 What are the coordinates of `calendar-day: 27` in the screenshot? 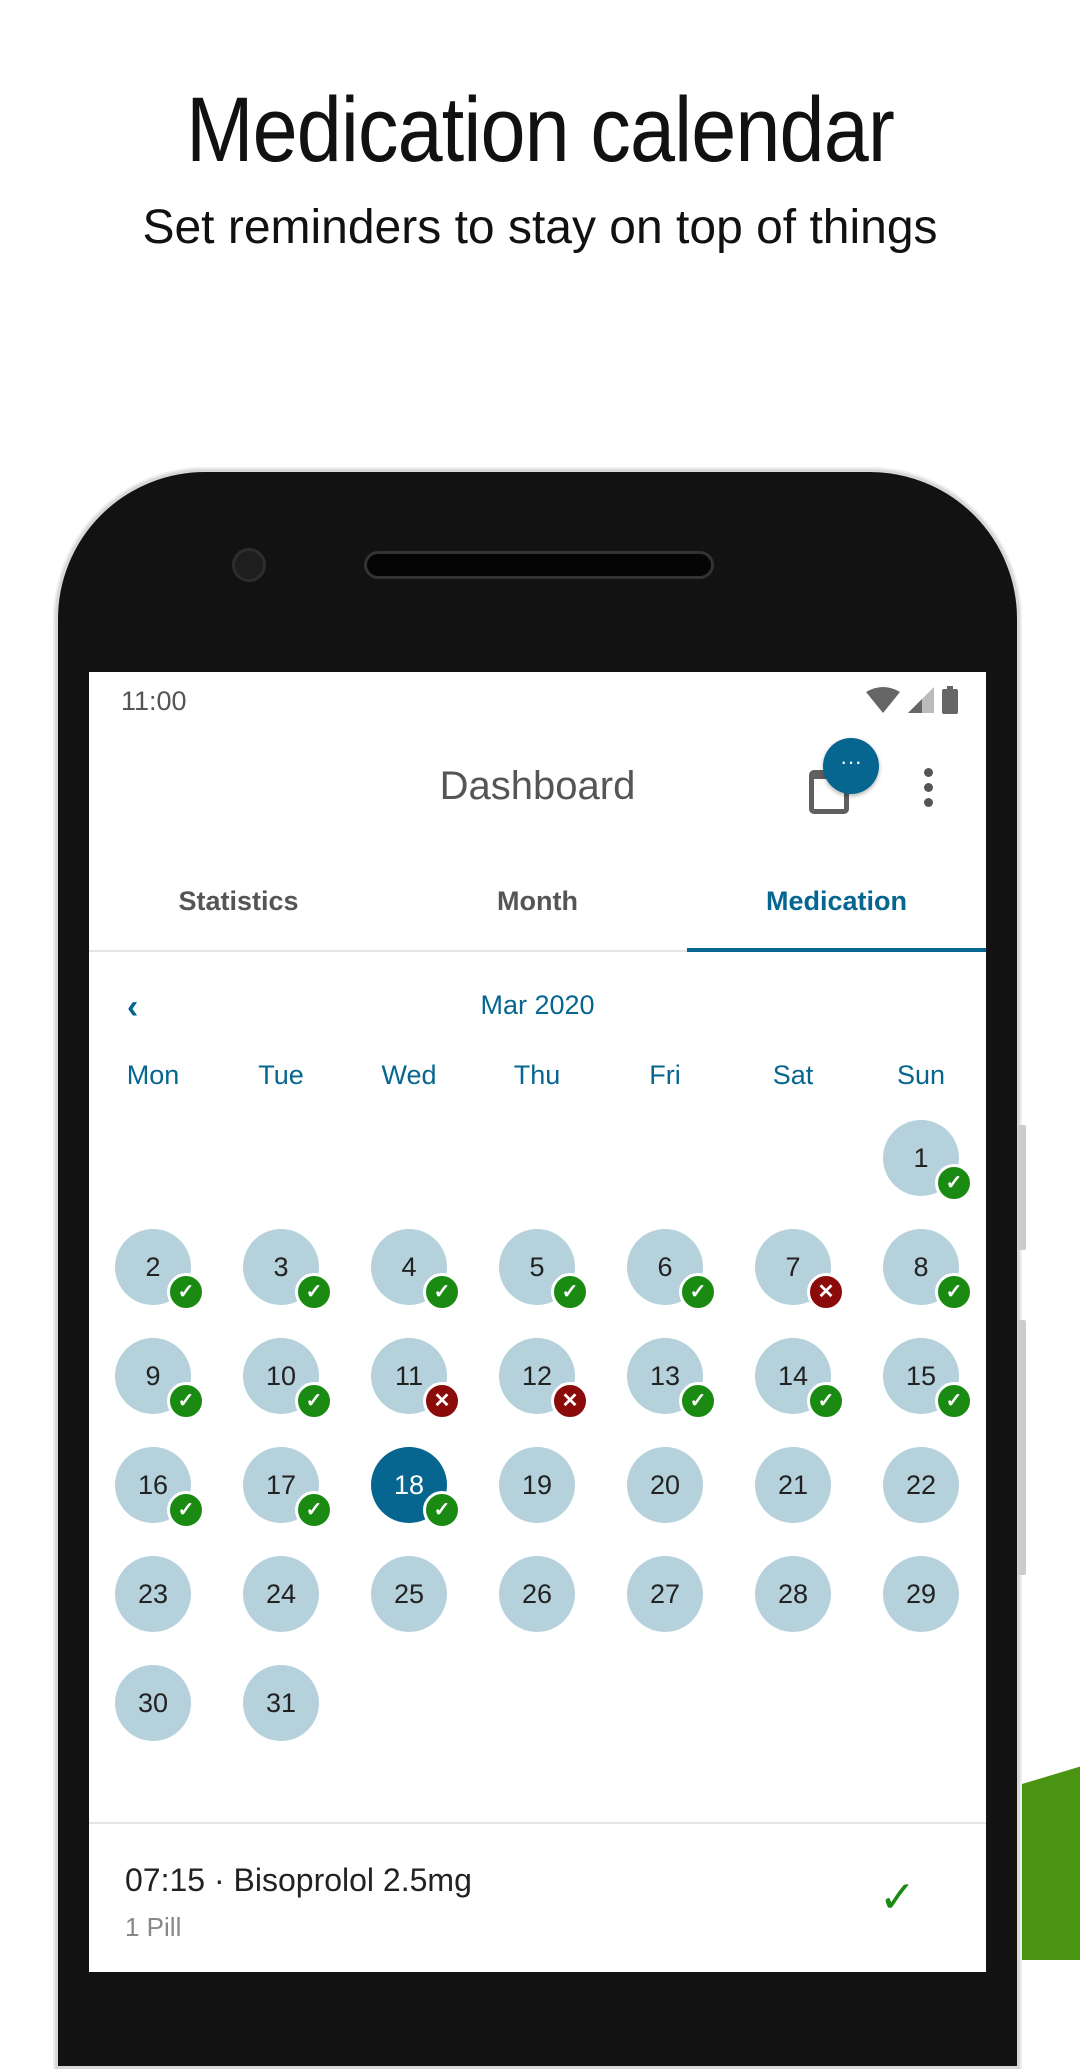 It's located at (665, 1594).